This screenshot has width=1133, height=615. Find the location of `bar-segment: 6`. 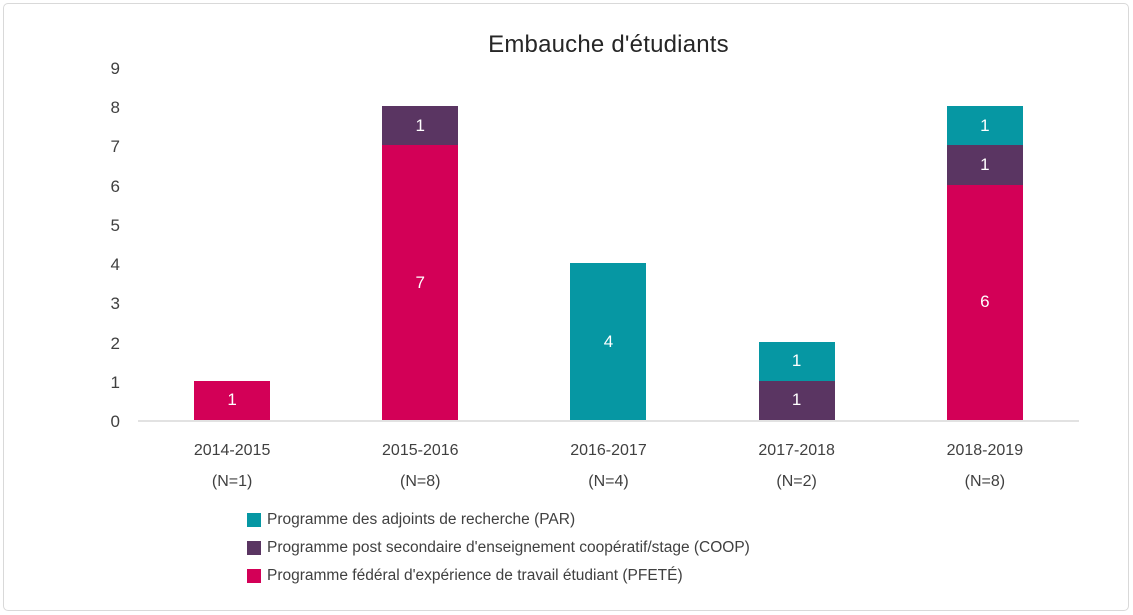

bar-segment: 6 is located at coordinates (984, 302).